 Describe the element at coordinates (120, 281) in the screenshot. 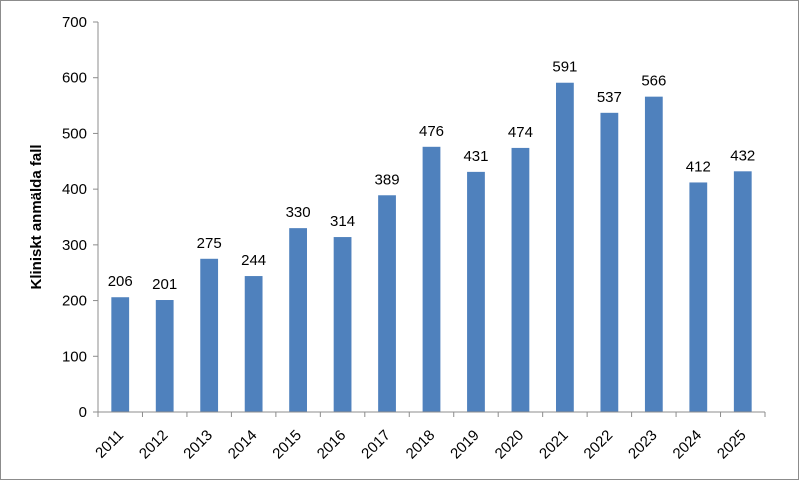

I see `data-label-2011: 206` at that location.